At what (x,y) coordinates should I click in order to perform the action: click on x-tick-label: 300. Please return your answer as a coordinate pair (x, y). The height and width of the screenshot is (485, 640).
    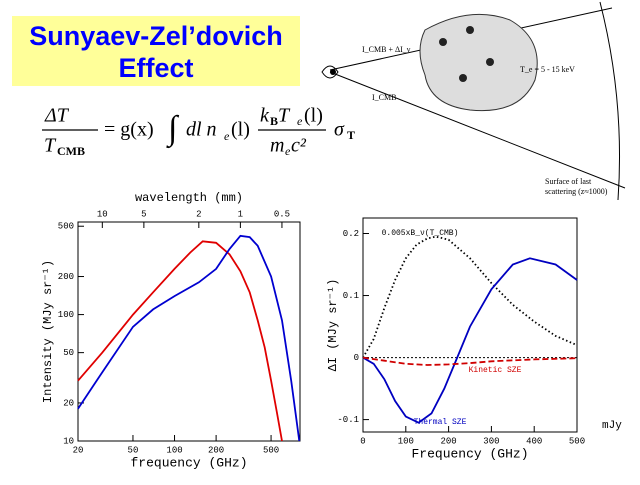
    Looking at the image, I should click on (491, 441).